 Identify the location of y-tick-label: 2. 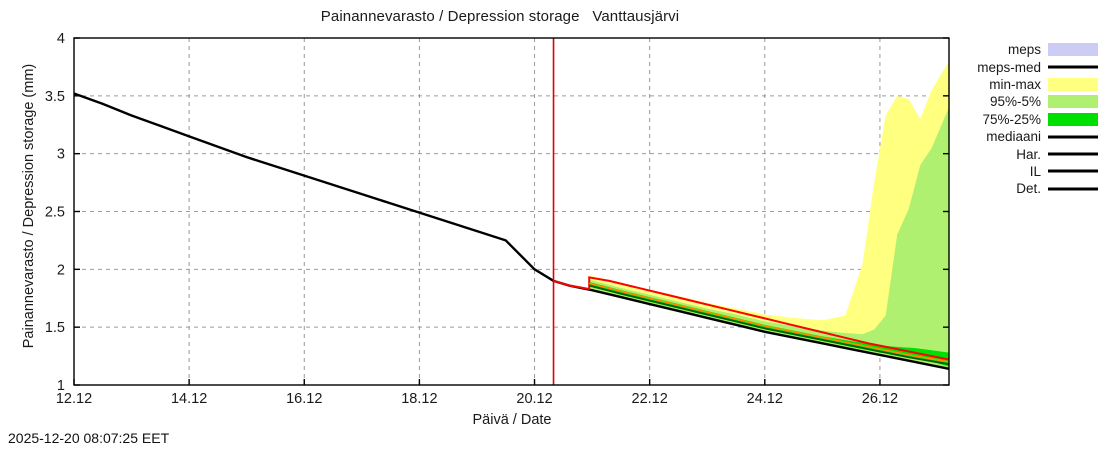
(61, 270).